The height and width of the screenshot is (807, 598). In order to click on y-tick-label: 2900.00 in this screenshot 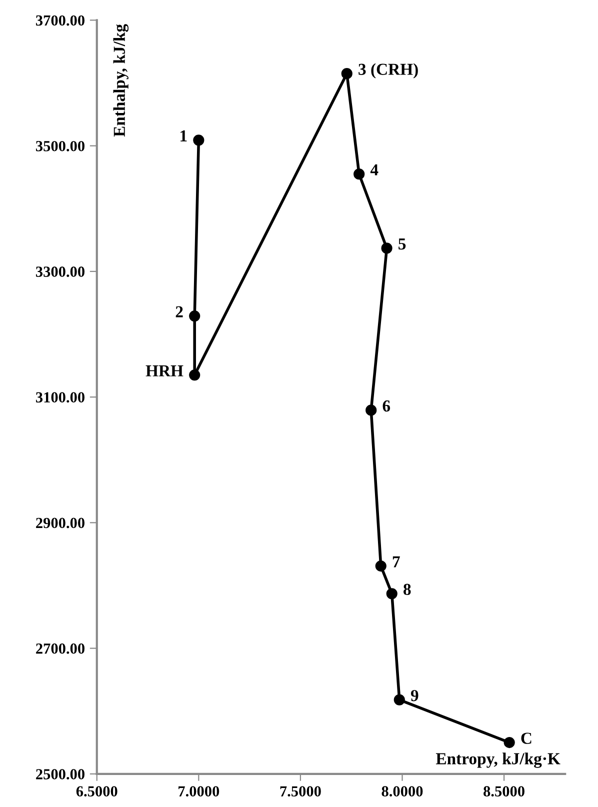, I will do `click(60, 523)`.